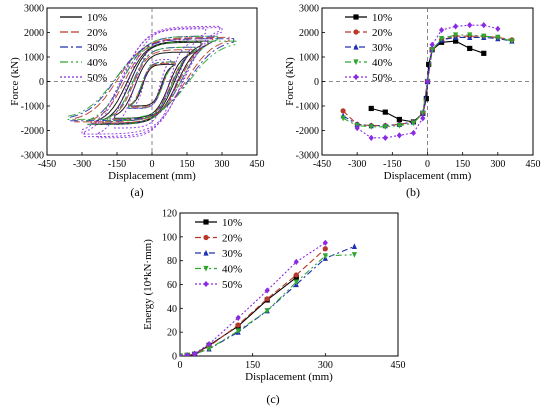 Image resolution: width=550 pixels, height=409 pixels. I want to click on y-axis-label: Energy (10⁴kN·mm), so click(148, 284).